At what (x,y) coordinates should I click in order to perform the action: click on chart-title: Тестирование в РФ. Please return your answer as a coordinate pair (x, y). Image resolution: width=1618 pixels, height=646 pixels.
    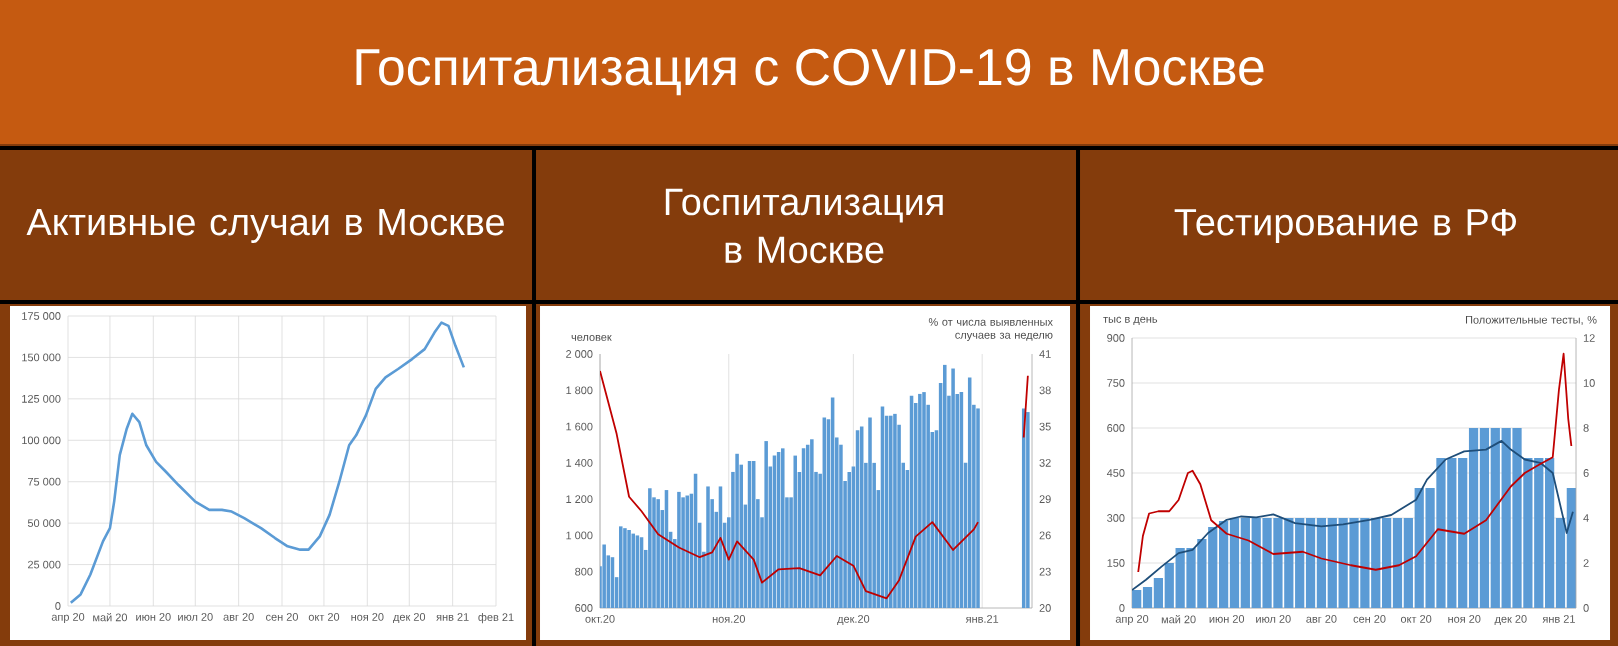
    Looking at the image, I should click on (1345, 226).